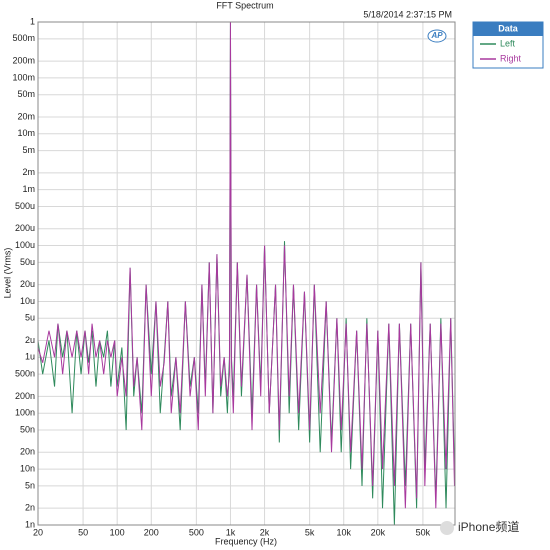 The image size is (550, 550). What do you see at coordinates (38, 532) in the screenshot?
I see `x-tick-label: 20` at bounding box center [38, 532].